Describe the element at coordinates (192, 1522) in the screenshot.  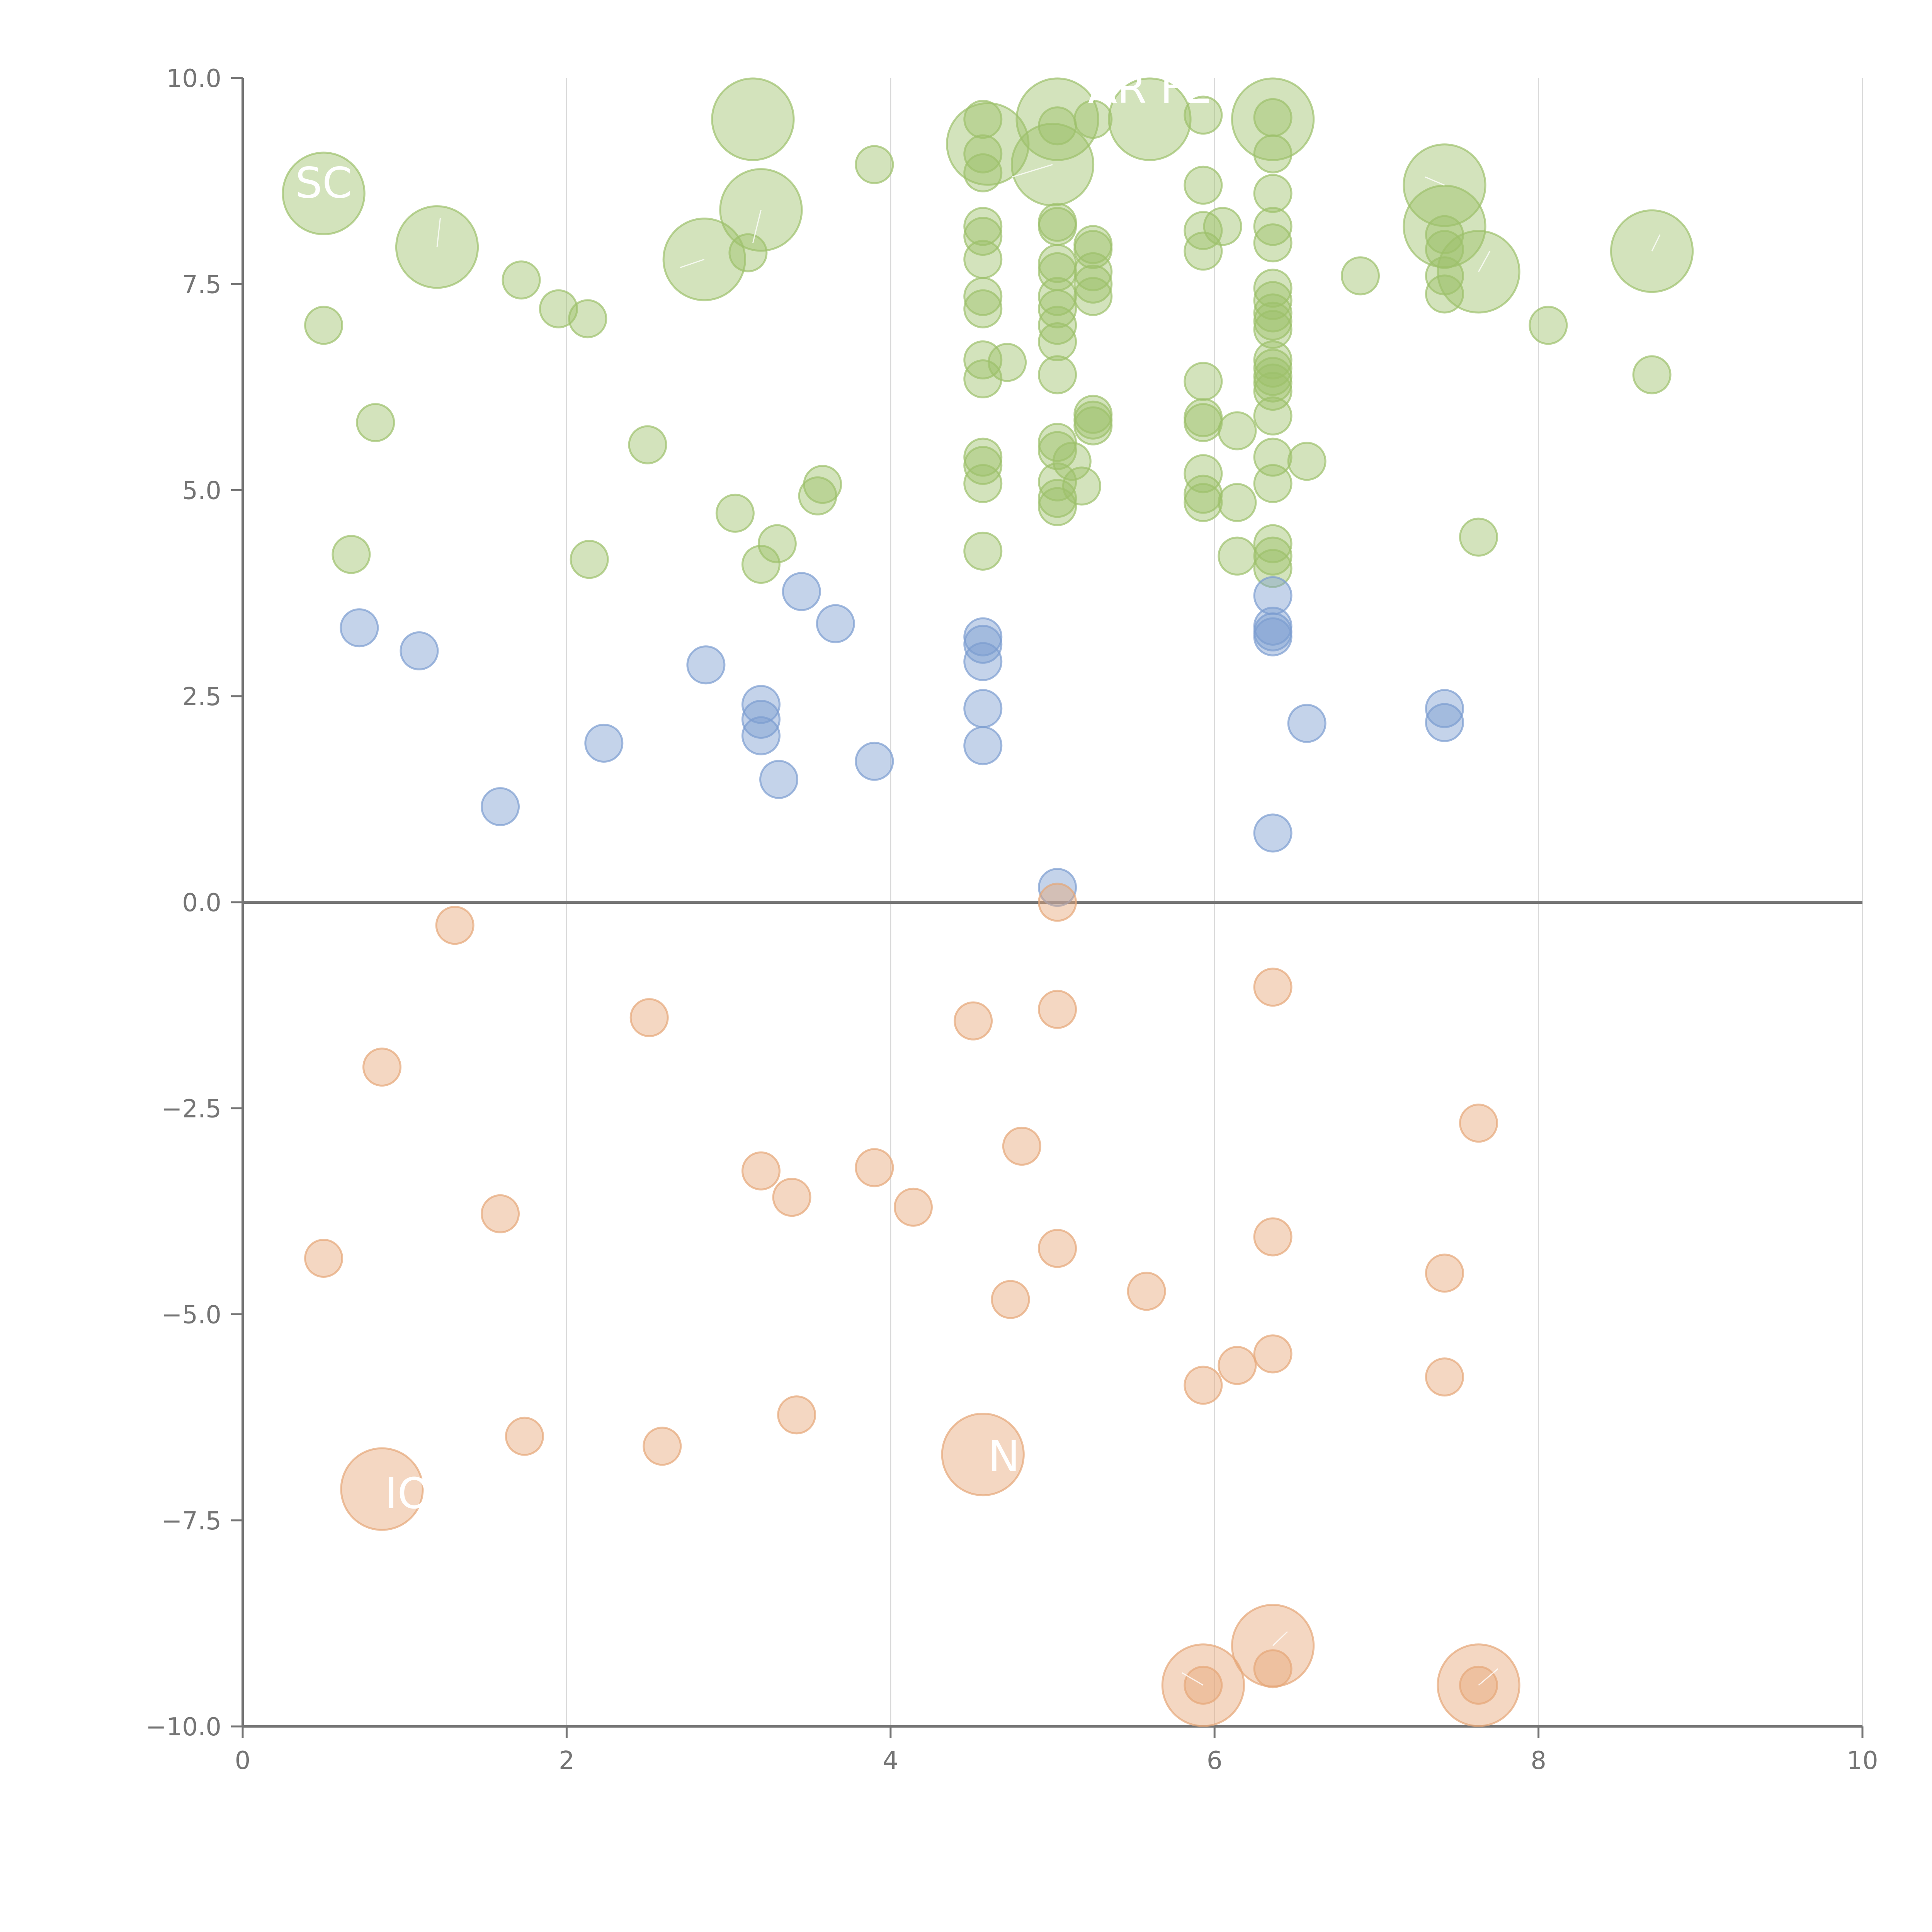
I see `y-tick-label: −7.5` at that location.